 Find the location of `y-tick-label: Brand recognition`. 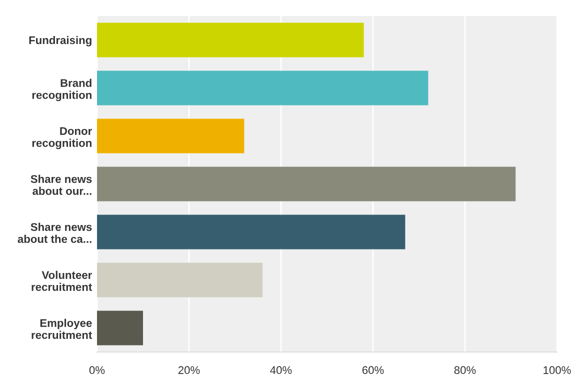

y-tick-label: Brand recognition is located at coordinates (62, 90).